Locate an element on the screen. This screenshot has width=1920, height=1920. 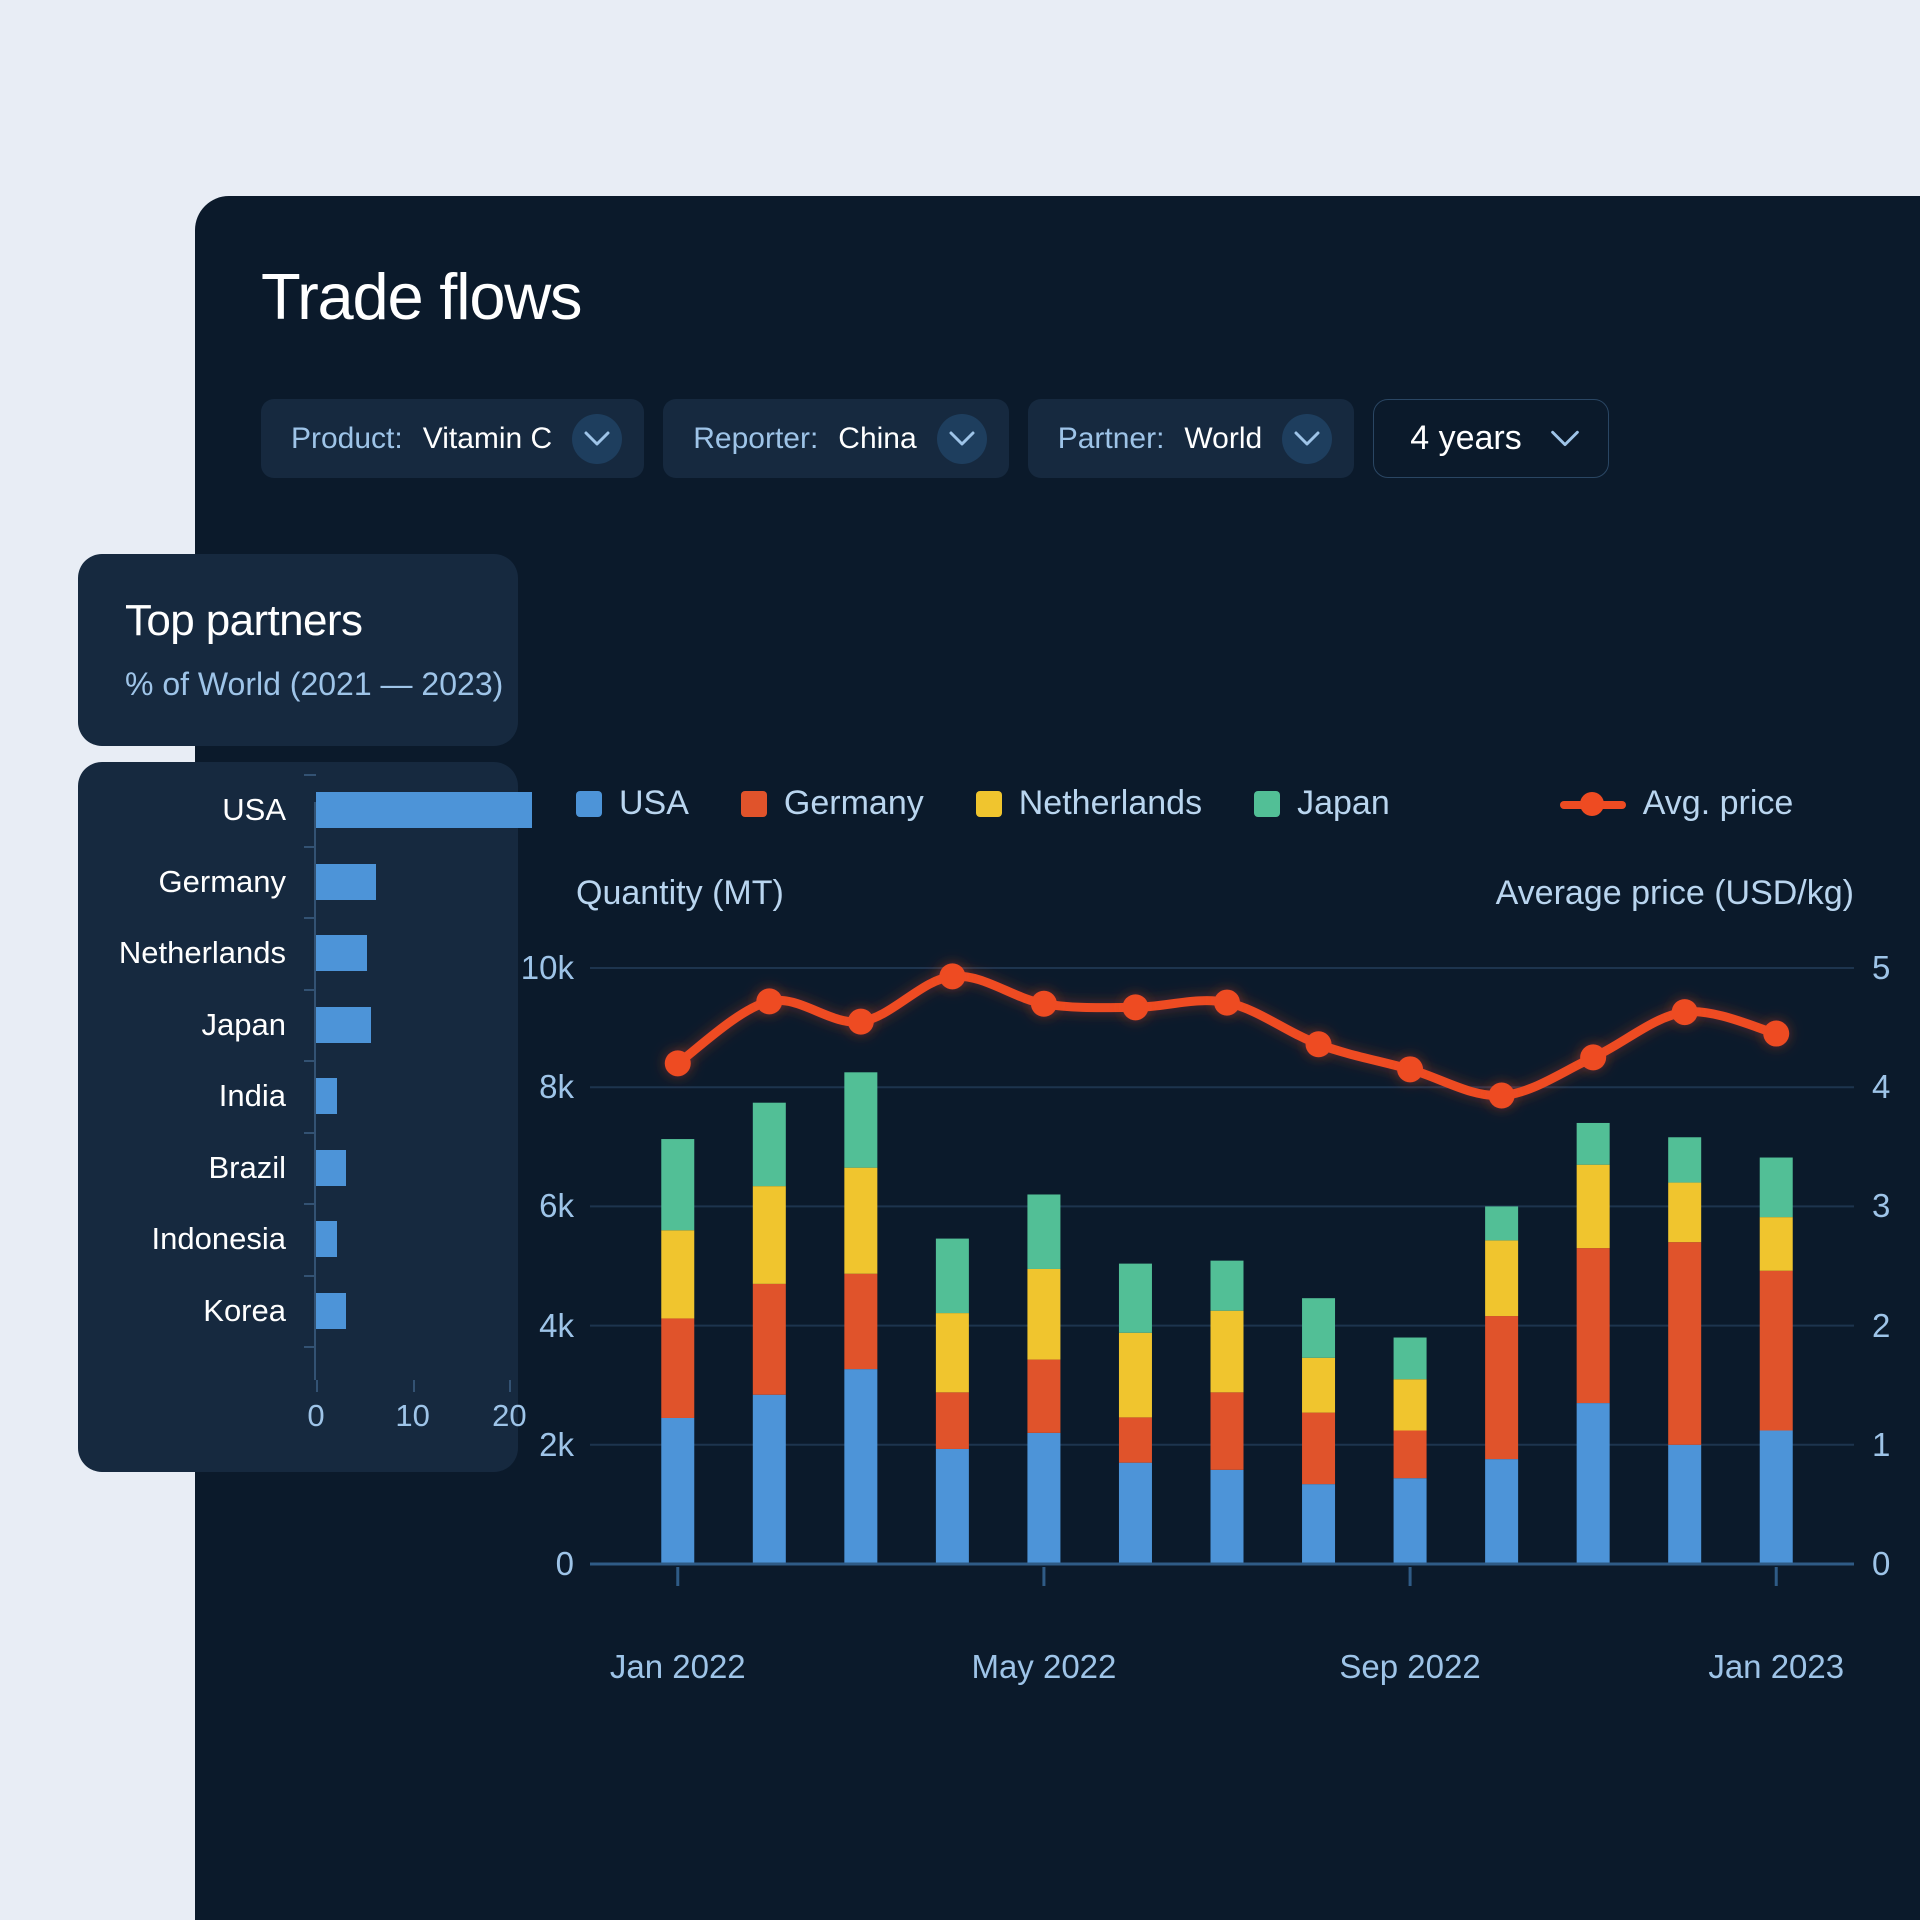
axis-caption-left: Quantity (MT) is located at coordinates (680, 893).